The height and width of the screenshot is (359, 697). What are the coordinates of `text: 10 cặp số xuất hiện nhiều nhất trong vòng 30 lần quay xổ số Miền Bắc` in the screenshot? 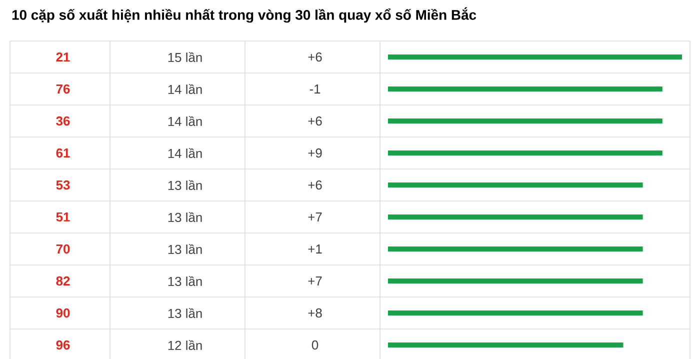 It's located at (244, 15).